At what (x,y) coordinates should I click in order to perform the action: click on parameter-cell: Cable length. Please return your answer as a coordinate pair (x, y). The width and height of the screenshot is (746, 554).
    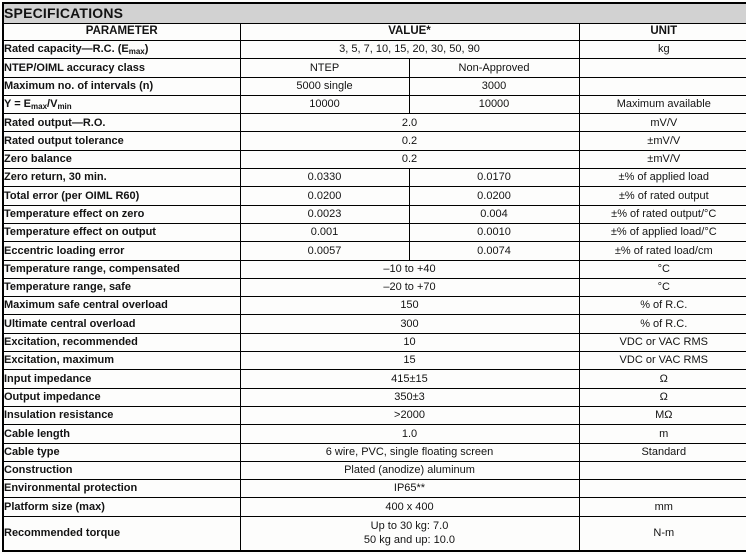
    Looking at the image, I should click on (121, 434).